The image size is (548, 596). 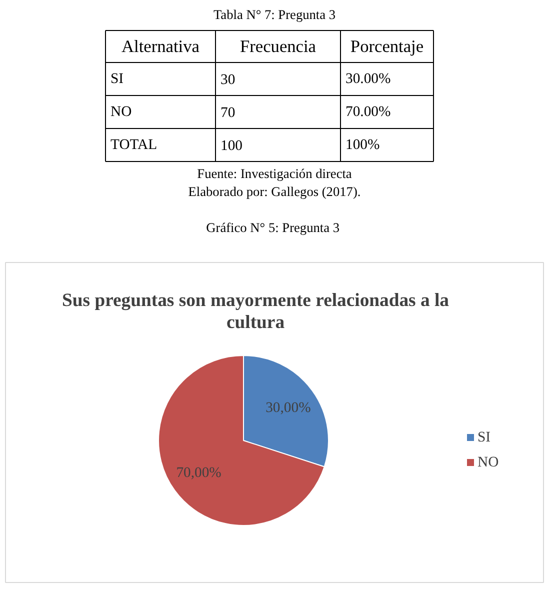 I want to click on text: NO, so click(x=121, y=112).